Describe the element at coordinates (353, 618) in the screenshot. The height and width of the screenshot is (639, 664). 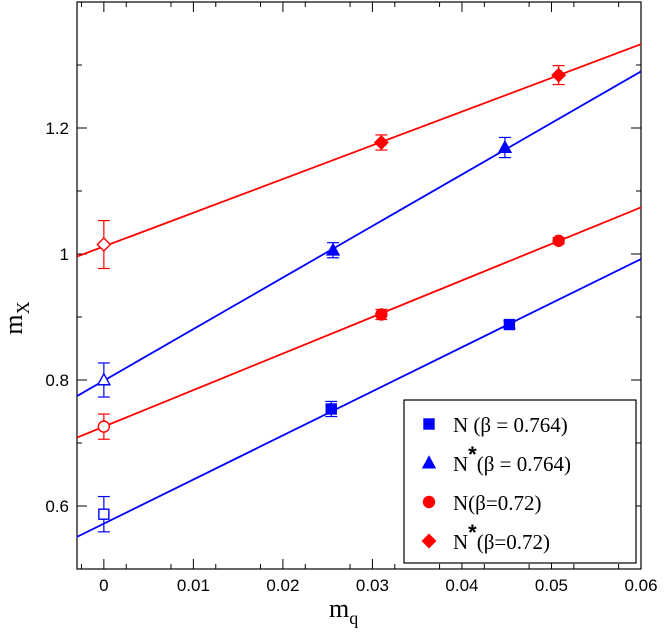
I see `x-axis-title-sub: q` at that location.